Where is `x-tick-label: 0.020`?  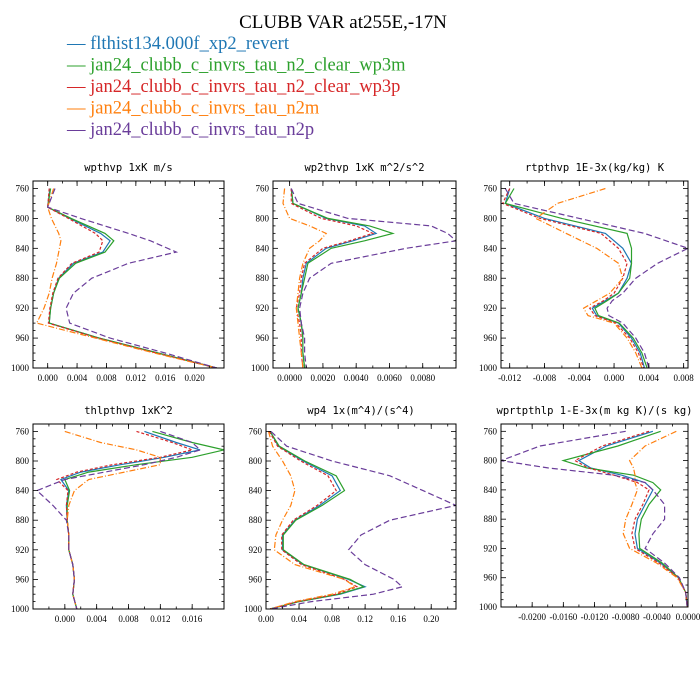 x-tick-label: 0.020 is located at coordinates (194, 378).